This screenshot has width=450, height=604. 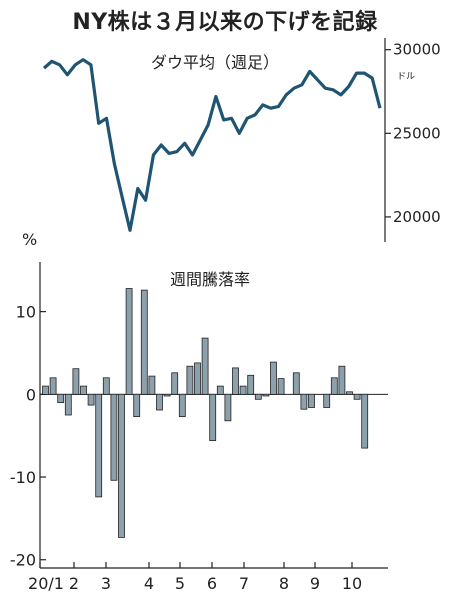 I want to click on weekly-x-tick-label: 5, so click(x=180, y=583).